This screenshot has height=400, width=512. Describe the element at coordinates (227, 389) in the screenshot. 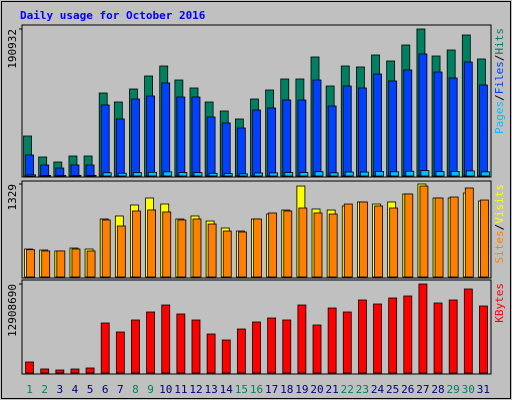

I see `x-tick-label: 14` at that location.